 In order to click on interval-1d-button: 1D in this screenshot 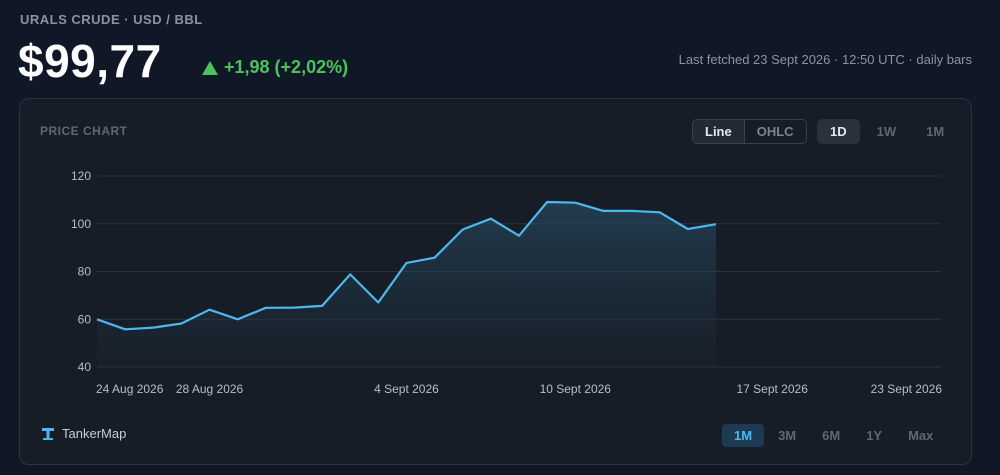, I will do `click(838, 131)`.